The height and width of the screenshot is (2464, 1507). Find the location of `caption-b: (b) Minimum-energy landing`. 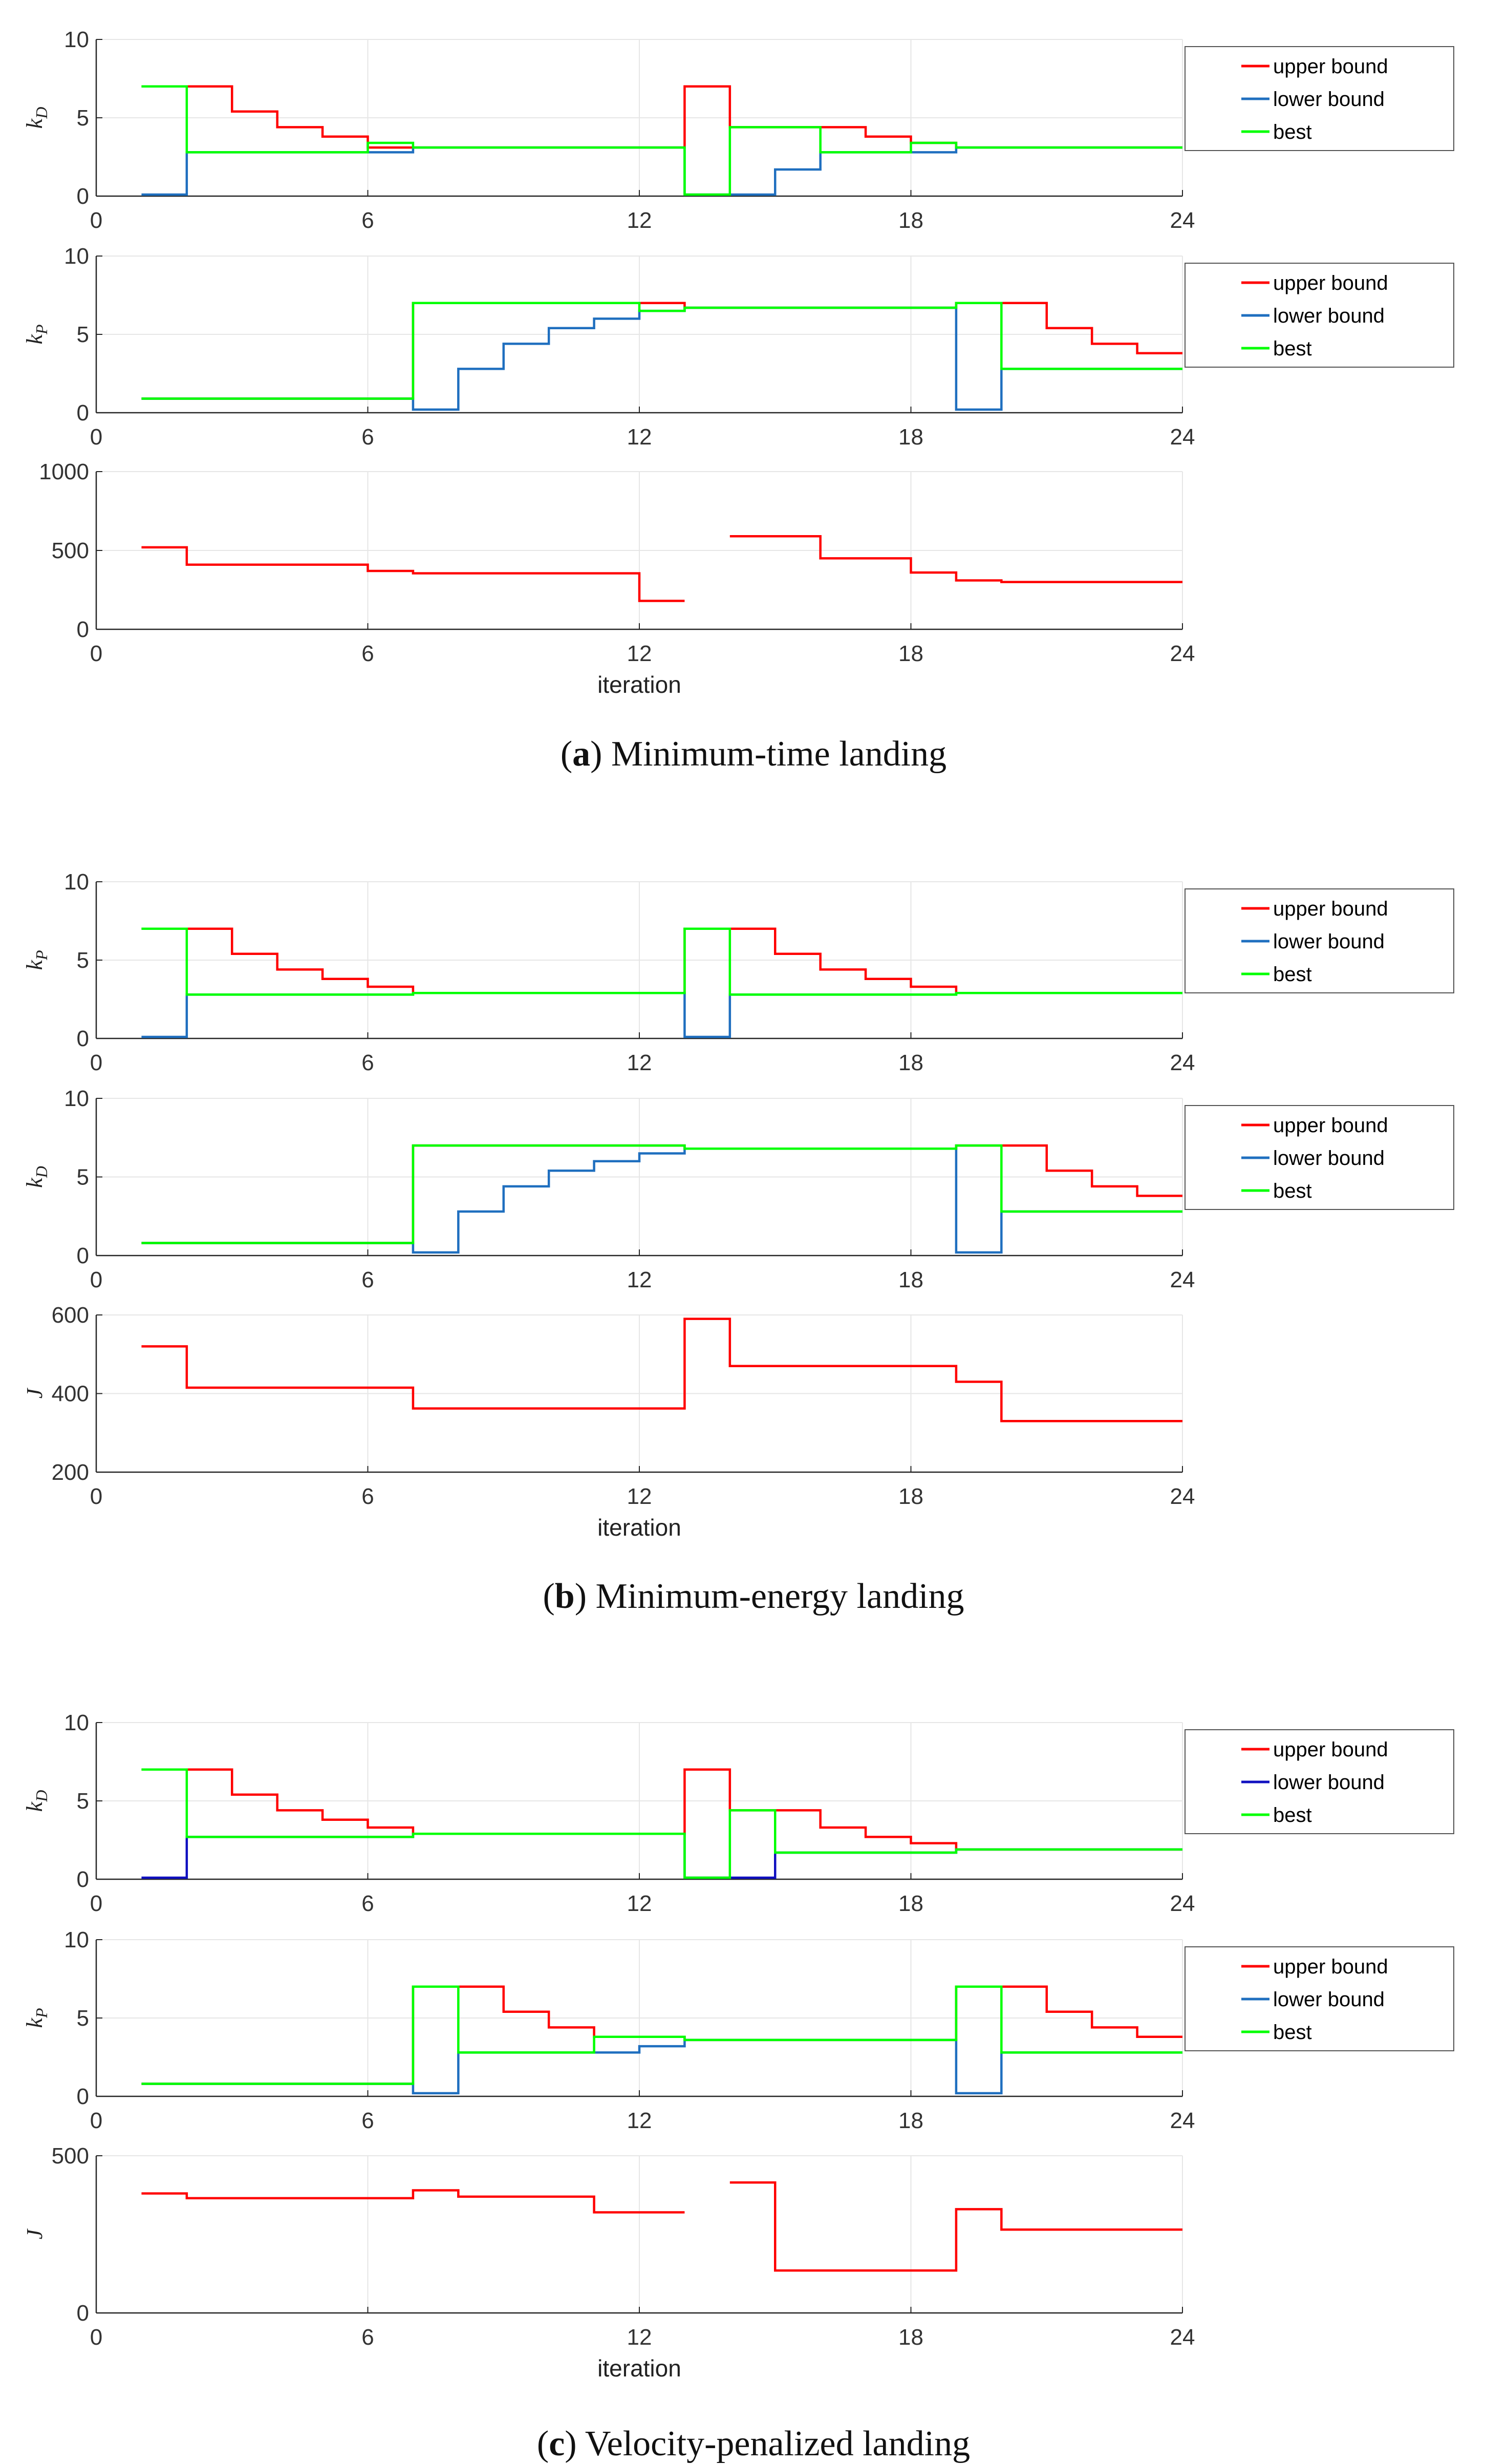

caption-b: (b) Minimum-energy landing is located at coordinates (753, 1597).